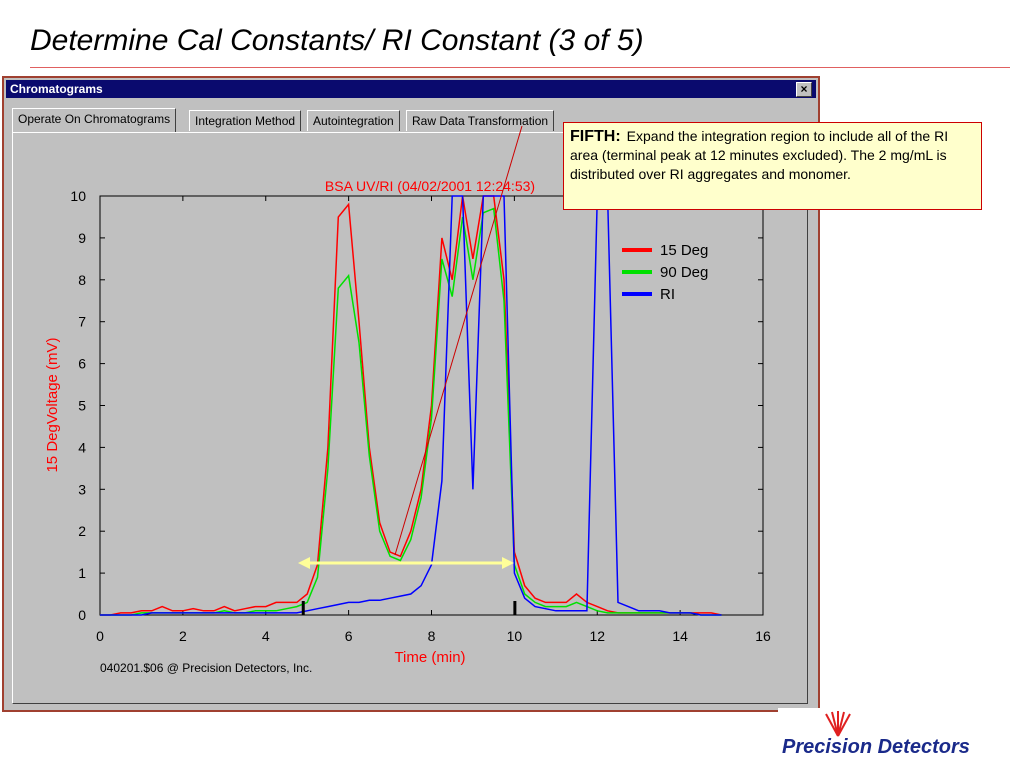 The width and height of the screenshot is (1024, 768). What do you see at coordinates (838, 724) in the screenshot?
I see `logo-icon` at bounding box center [838, 724].